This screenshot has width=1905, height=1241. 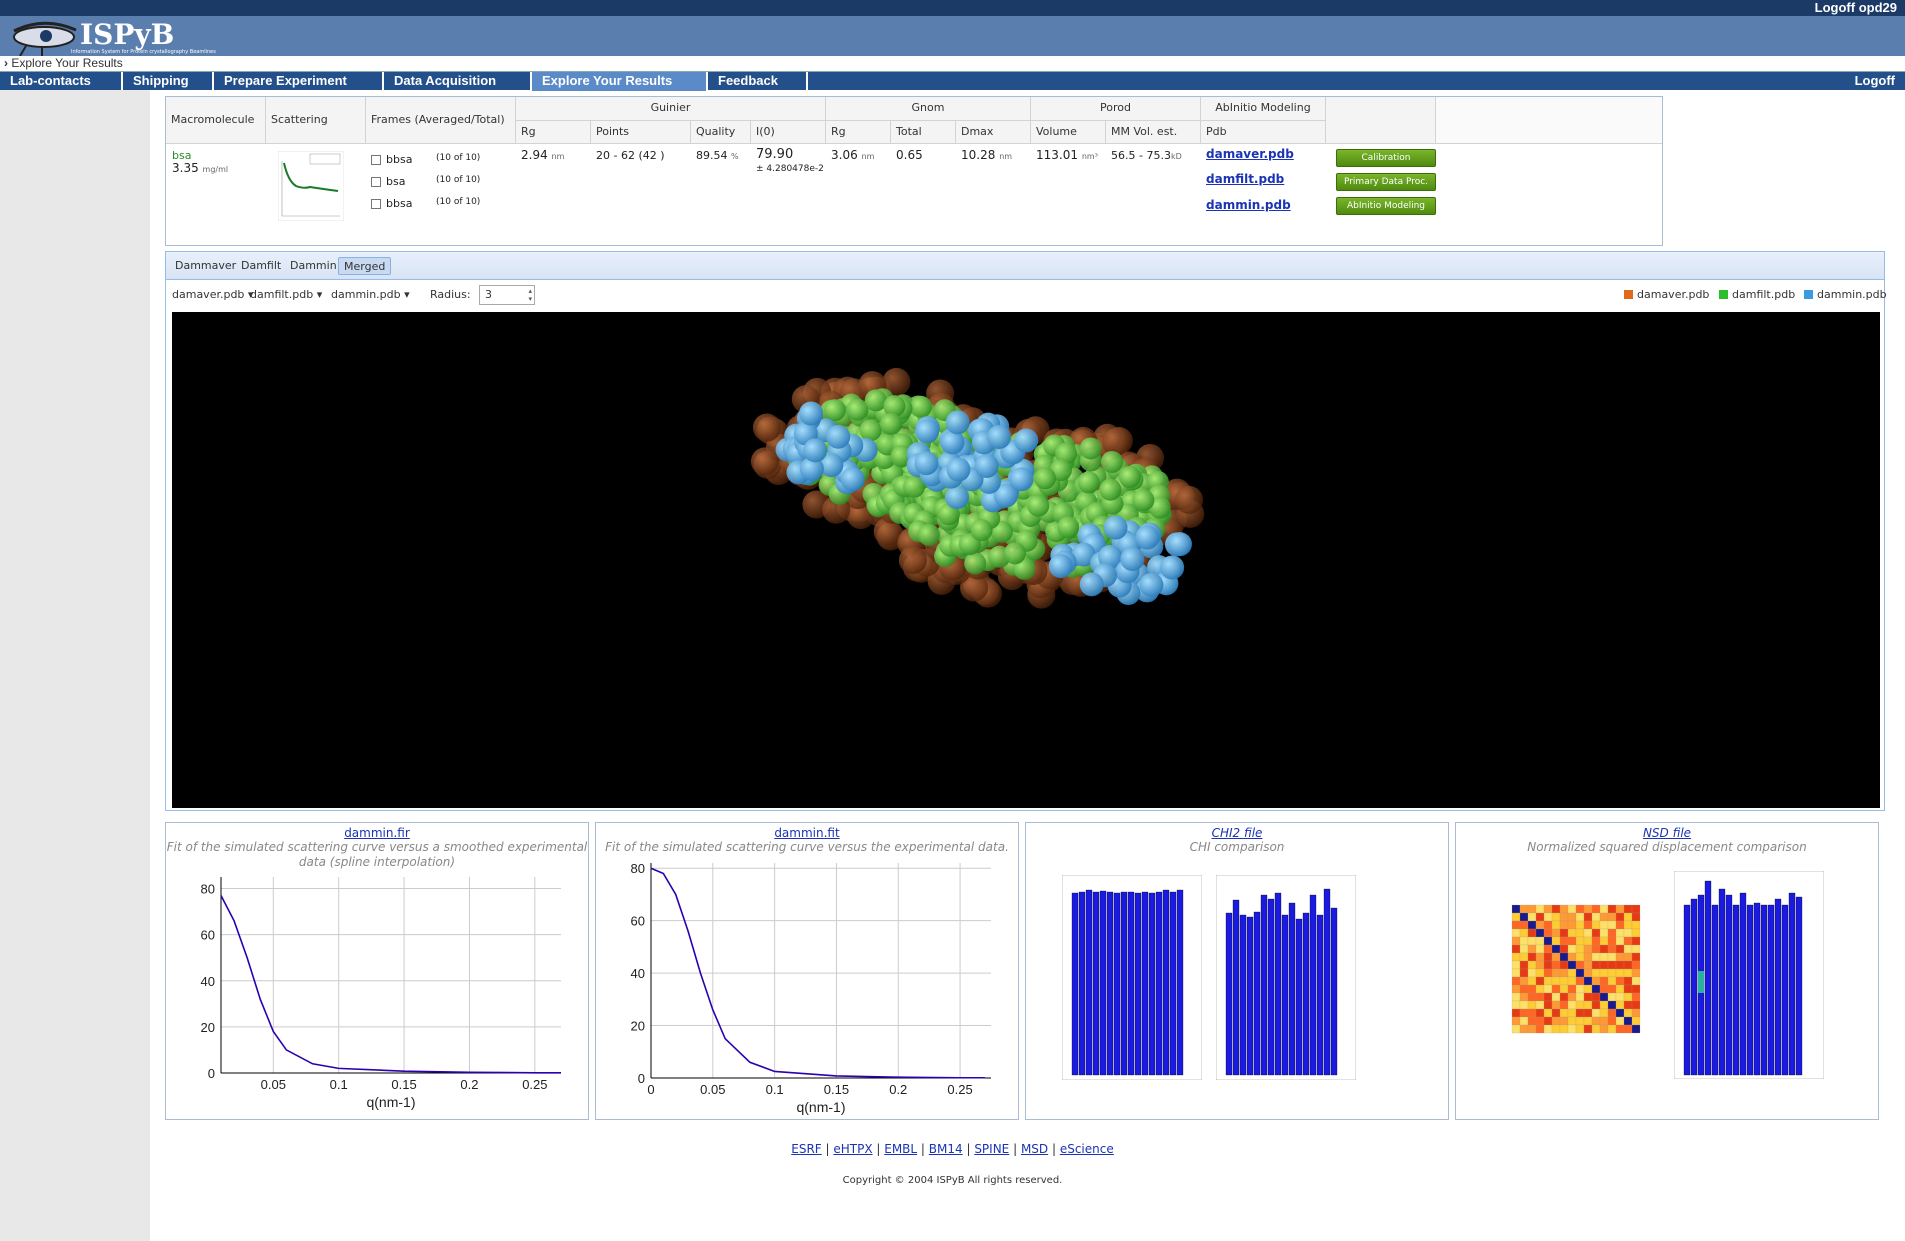 What do you see at coordinates (1237, 833) in the screenshot?
I see `chi2-file-link: CHI2 file` at bounding box center [1237, 833].